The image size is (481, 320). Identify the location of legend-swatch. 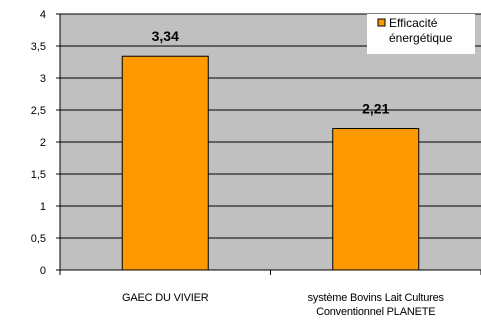
(381, 22).